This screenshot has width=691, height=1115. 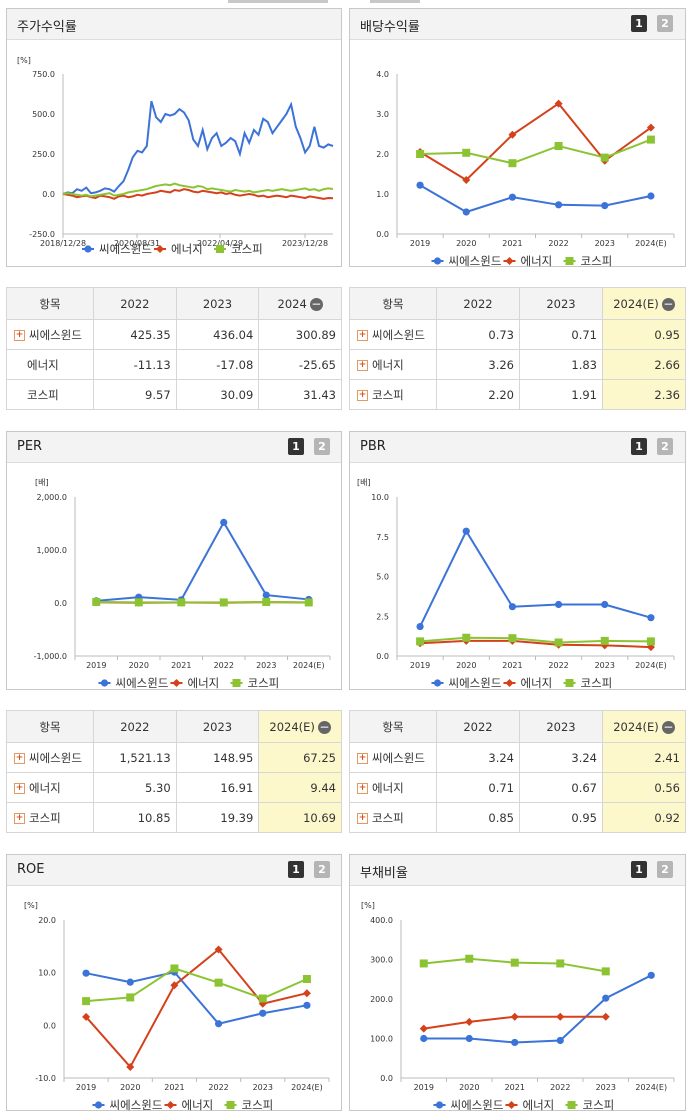 I want to click on legend-marker, so click(x=230, y=1105).